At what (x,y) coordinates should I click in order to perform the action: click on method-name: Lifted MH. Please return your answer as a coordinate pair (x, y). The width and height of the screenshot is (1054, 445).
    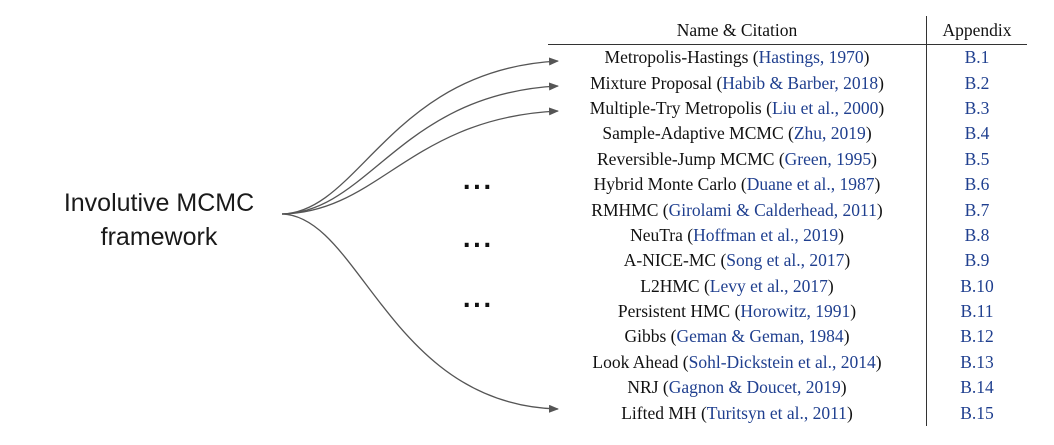
    Looking at the image, I should click on (659, 412).